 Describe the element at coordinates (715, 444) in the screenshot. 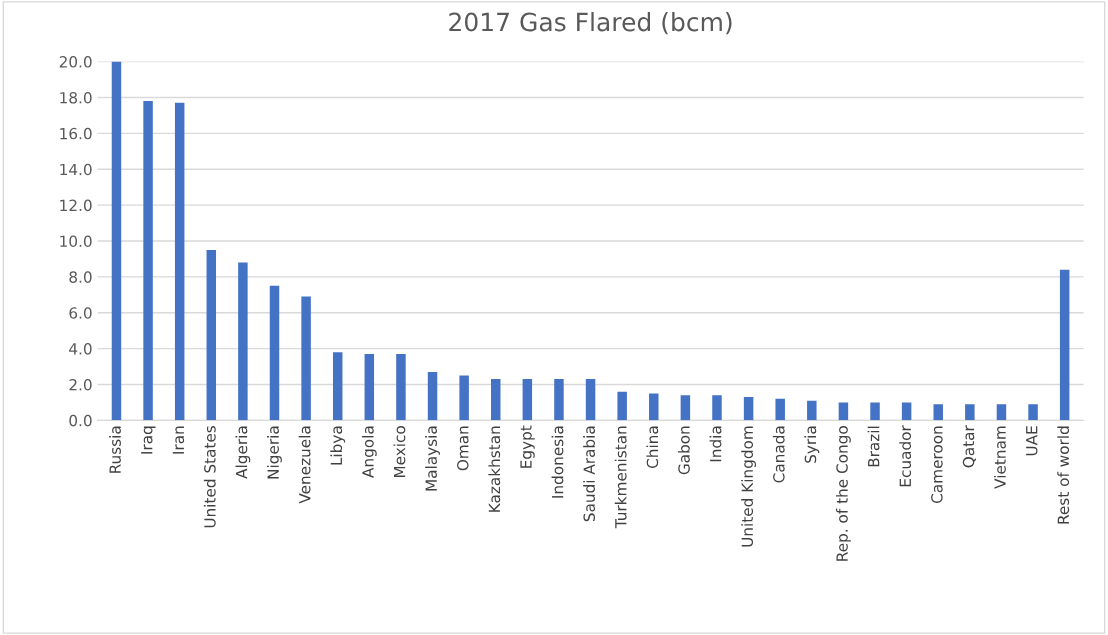

I see `x-tick-label: India` at that location.